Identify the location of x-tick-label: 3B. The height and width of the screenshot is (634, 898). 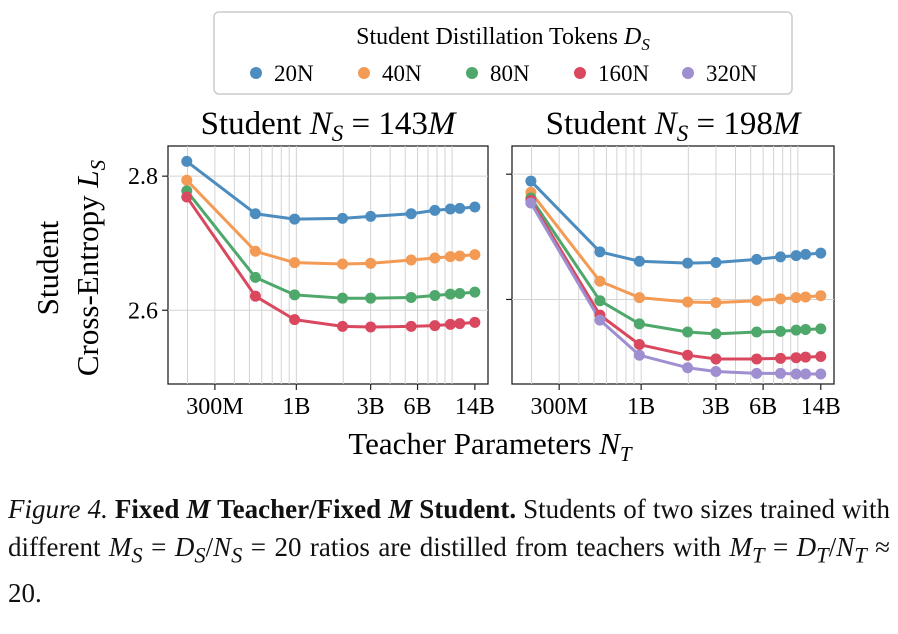
(716, 407).